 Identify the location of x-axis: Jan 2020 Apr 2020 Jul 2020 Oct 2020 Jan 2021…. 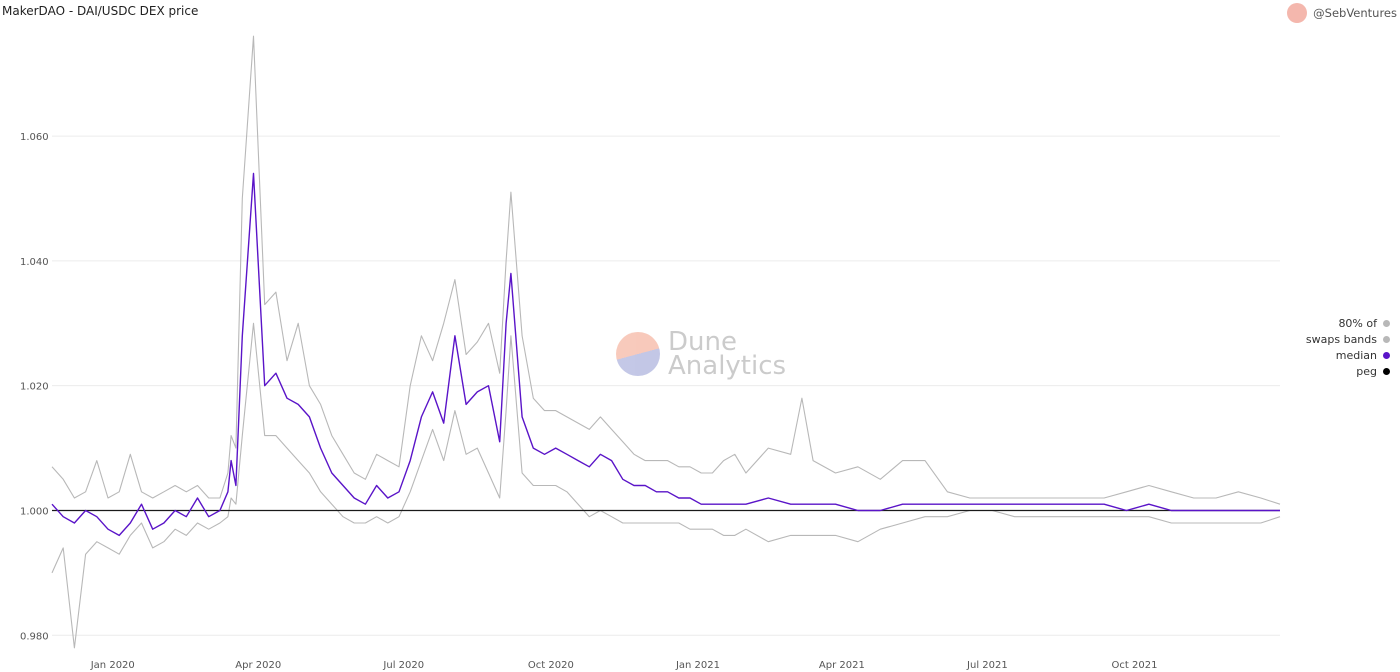
(624, 665).